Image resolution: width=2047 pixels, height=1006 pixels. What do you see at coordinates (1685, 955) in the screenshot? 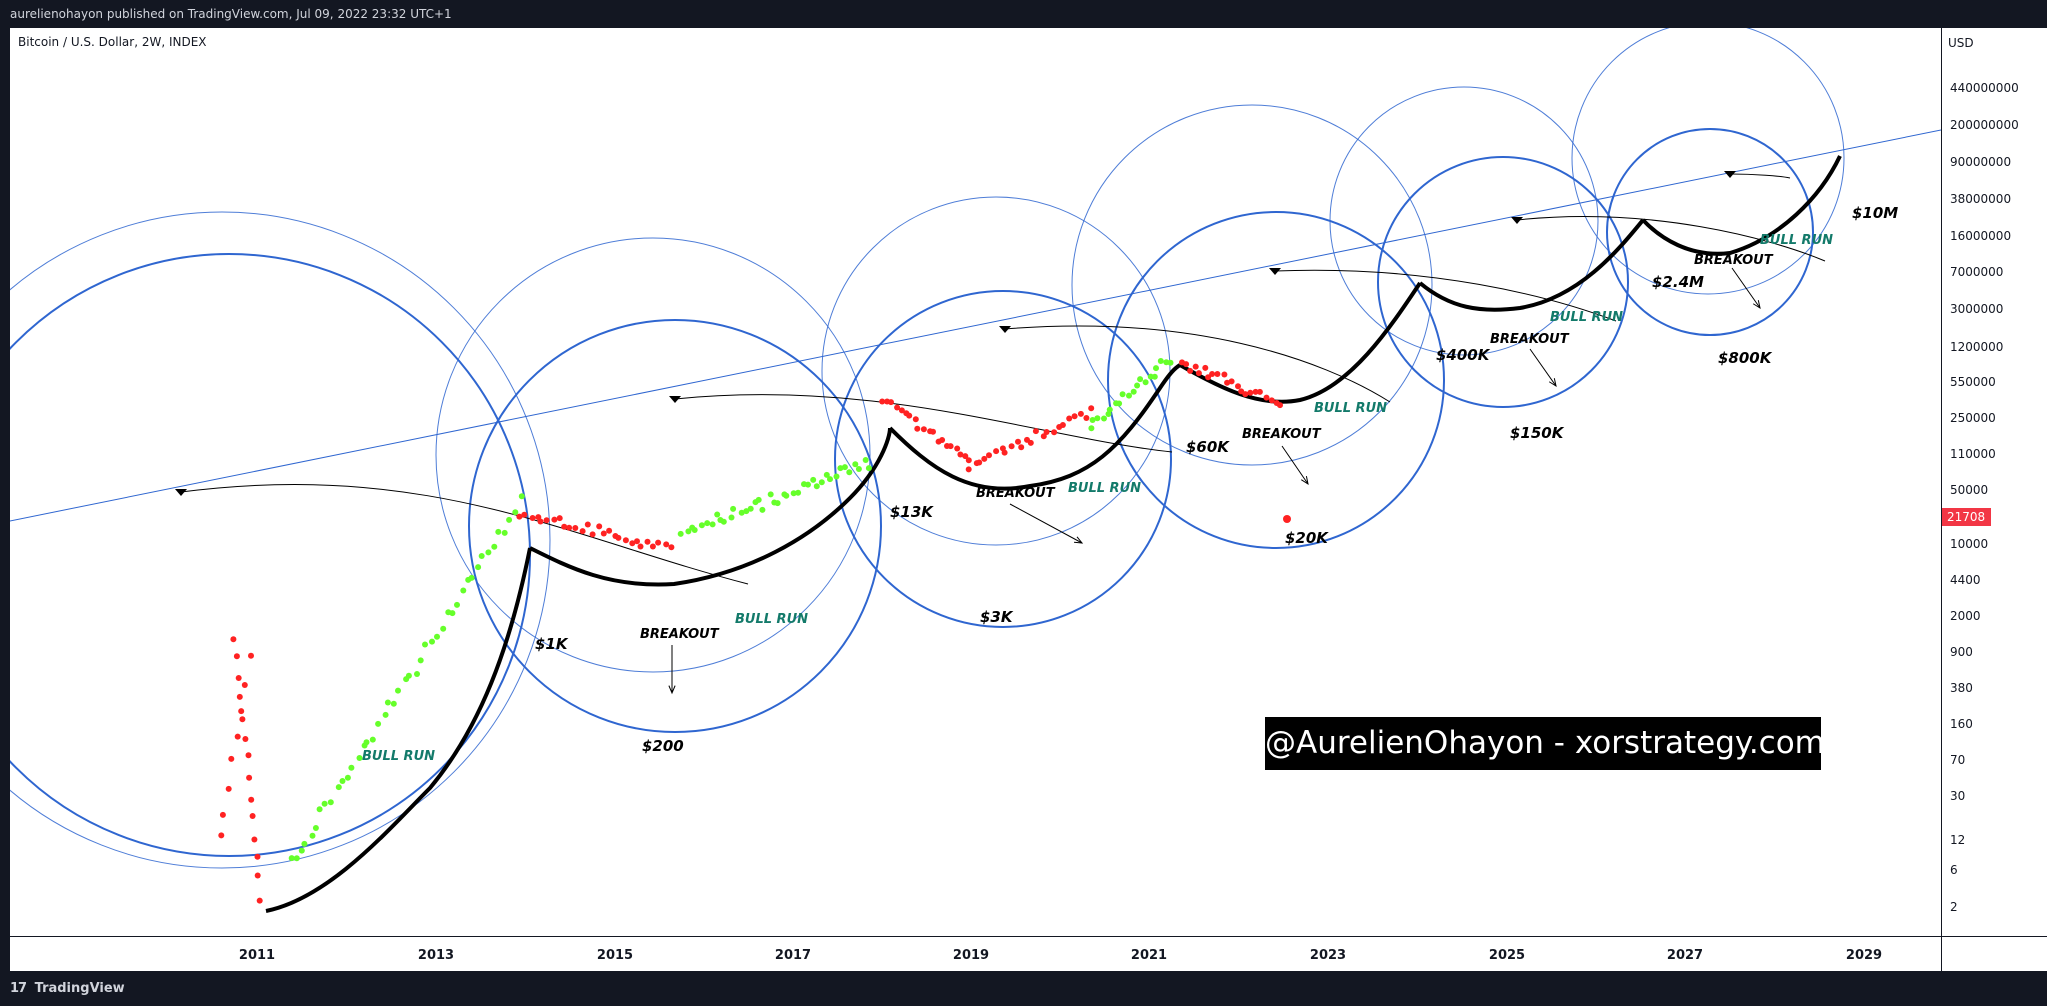
I see `x-tick-label: 2027` at bounding box center [1685, 955].